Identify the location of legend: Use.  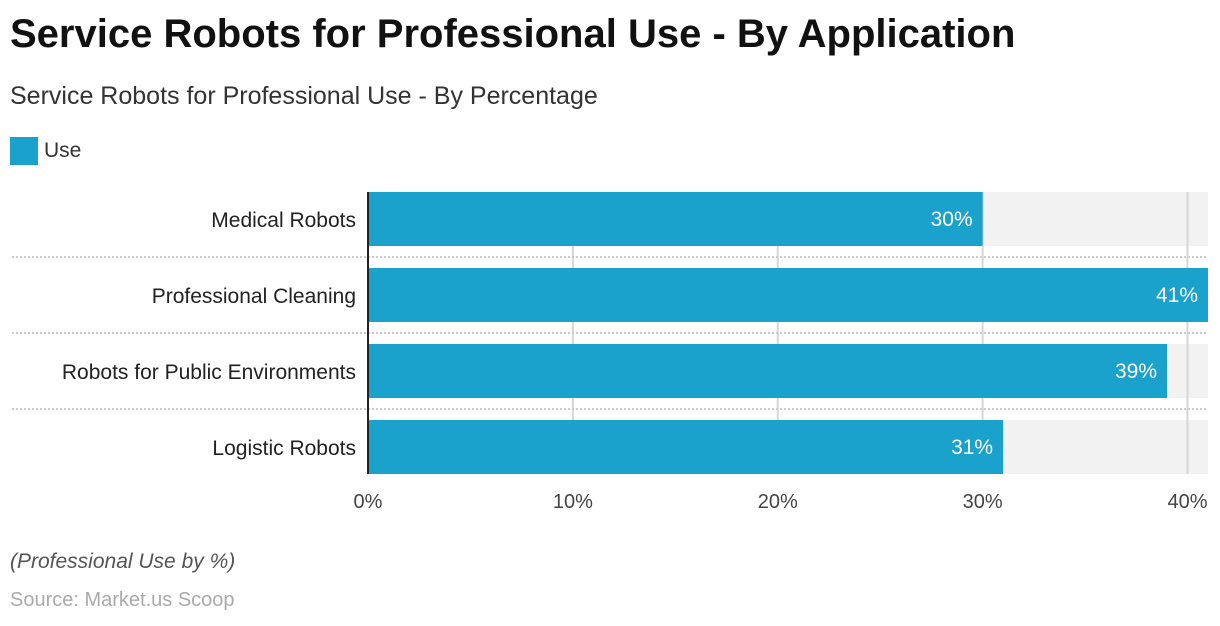
(45, 151).